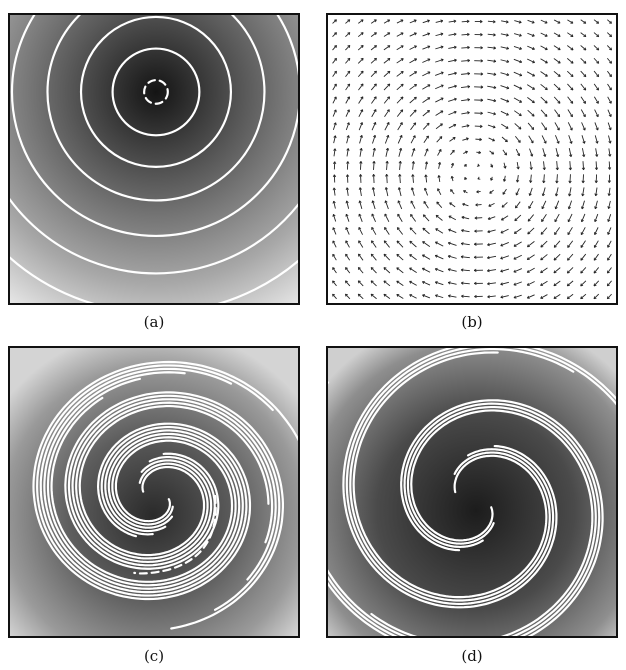 The image size is (626, 670). I want to click on contour-dashed, so click(175, 534).